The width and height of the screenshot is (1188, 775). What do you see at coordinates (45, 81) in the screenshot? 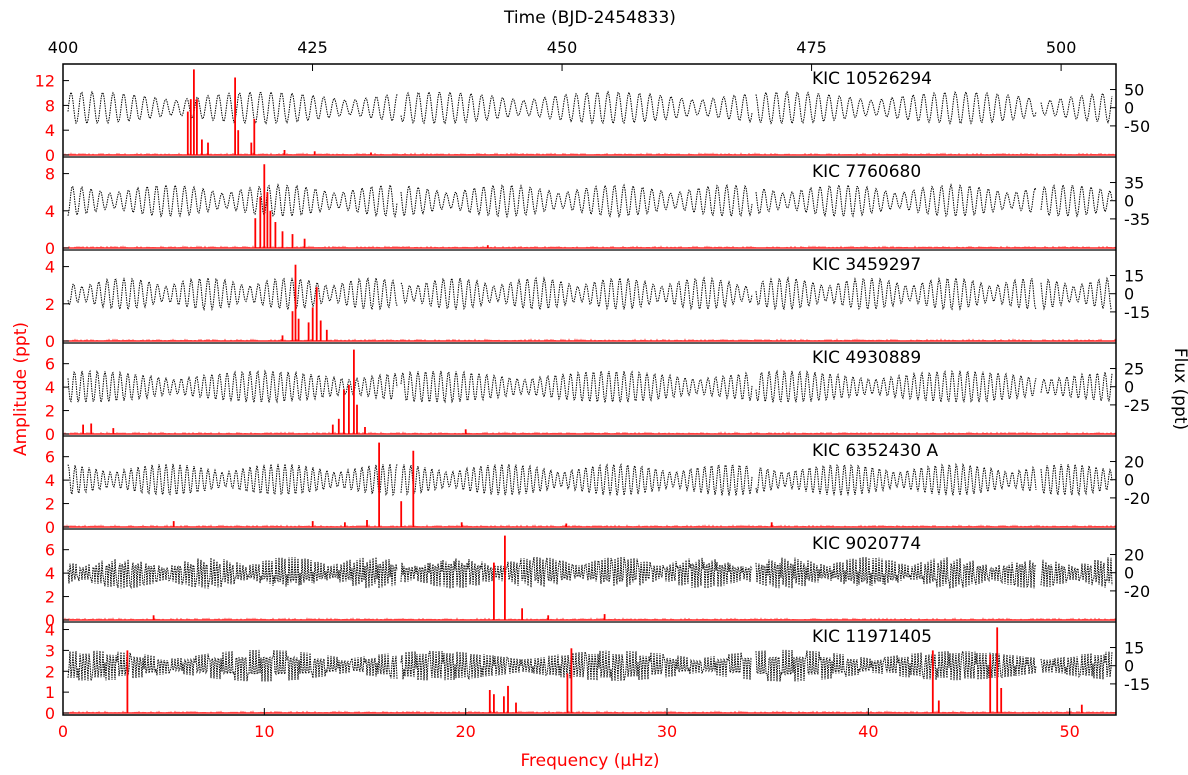
I see `amp-tick-label: 12` at bounding box center [45, 81].